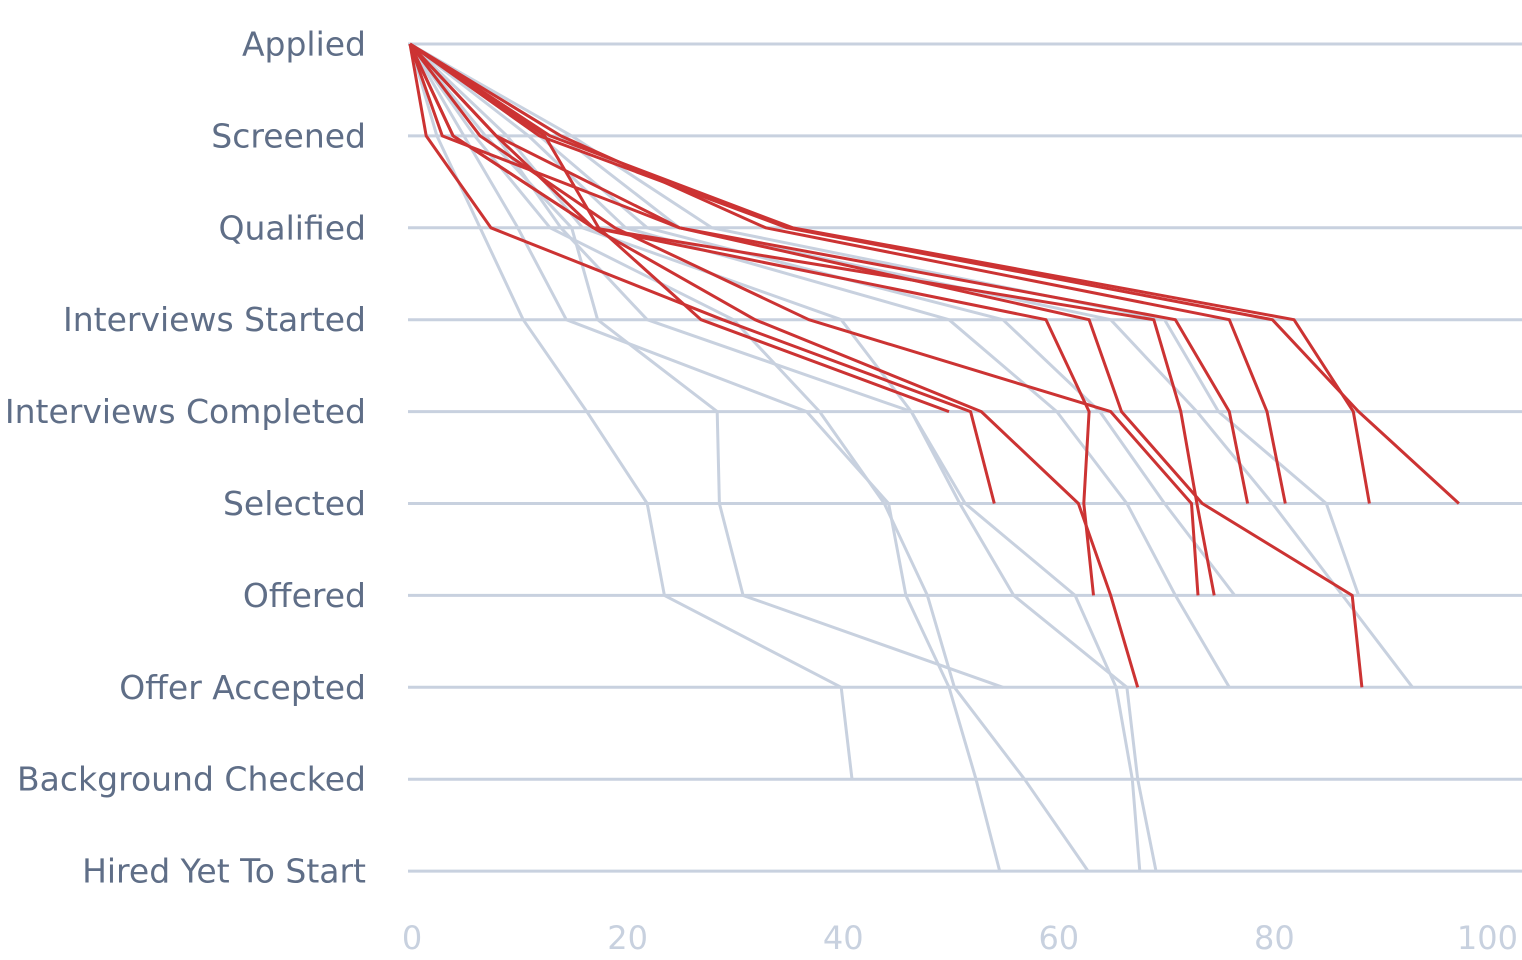 The width and height of the screenshot is (1522, 960). What do you see at coordinates (242, 687) in the screenshot?
I see `y-tick-label: Offer Accepted` at bounding box center [242, 687].